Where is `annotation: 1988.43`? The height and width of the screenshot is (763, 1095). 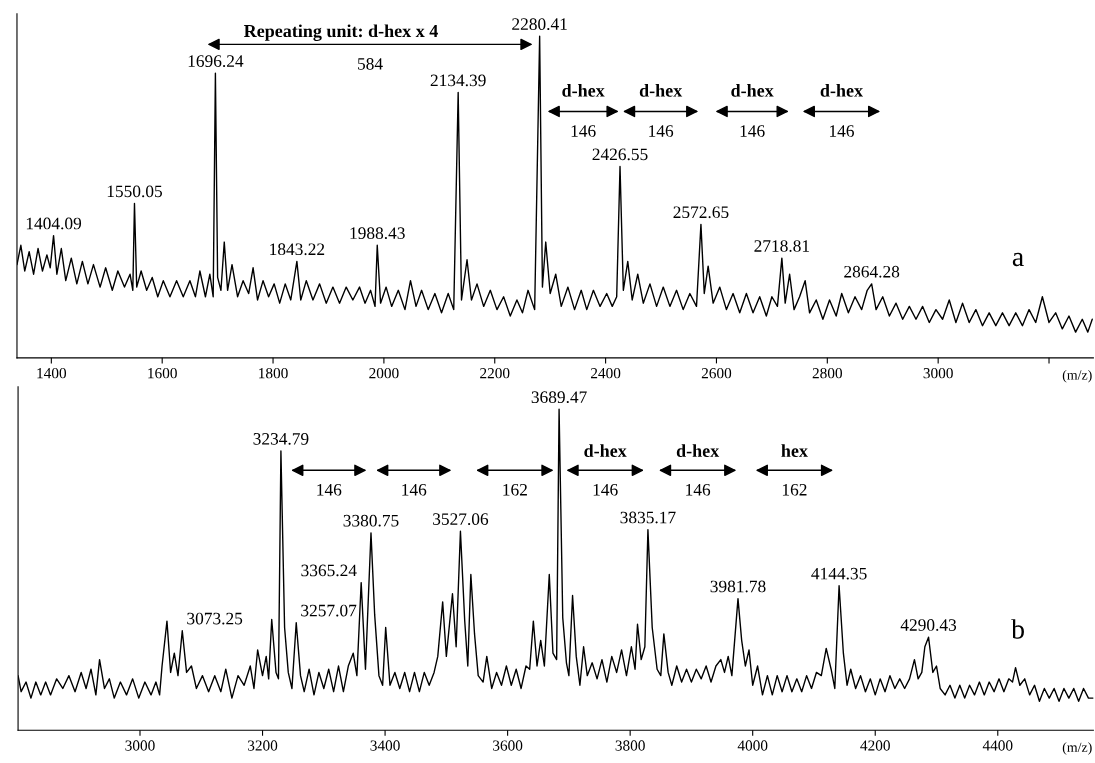 annotation: 1988.43 is located at coordinates (377, 233).